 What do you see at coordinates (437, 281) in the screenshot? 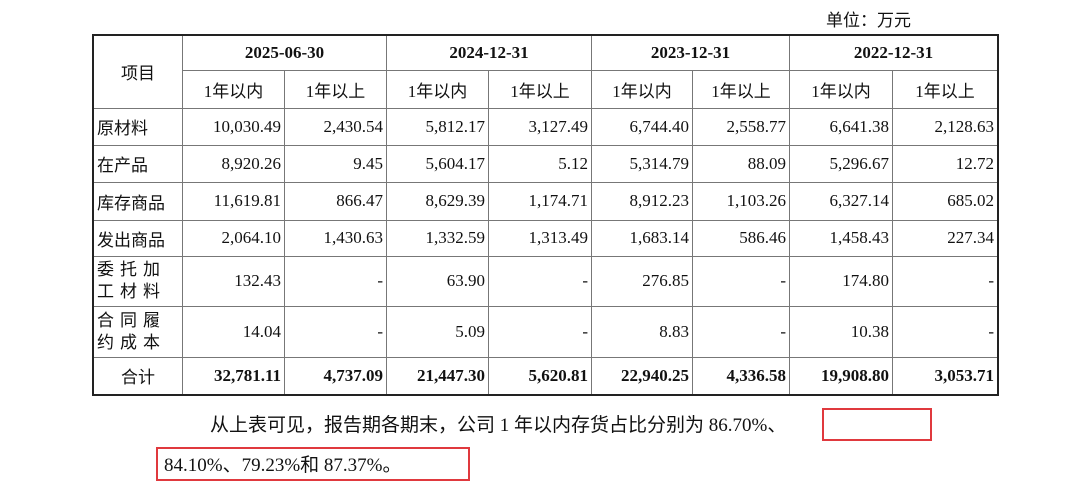
I see `cell-value: 63.90` at bounding box center [437, 281].